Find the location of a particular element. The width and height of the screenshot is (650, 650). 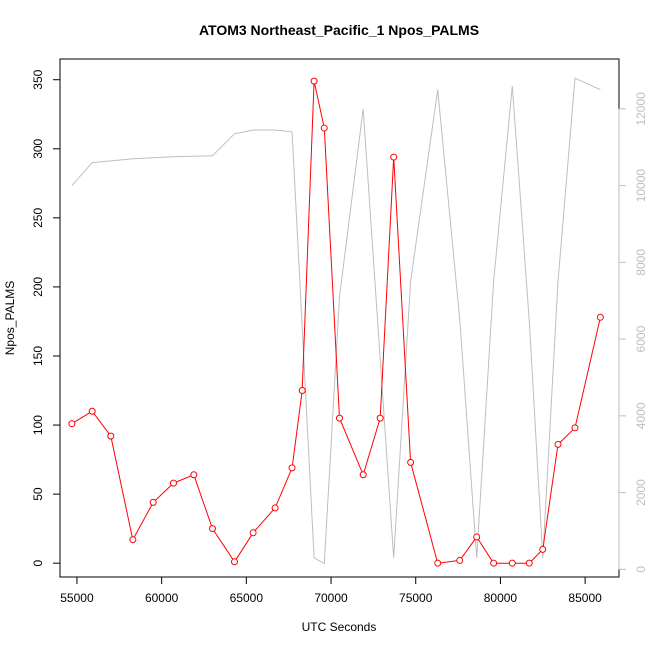

y-tick-label: 300 is located at coordinates (38, 148).